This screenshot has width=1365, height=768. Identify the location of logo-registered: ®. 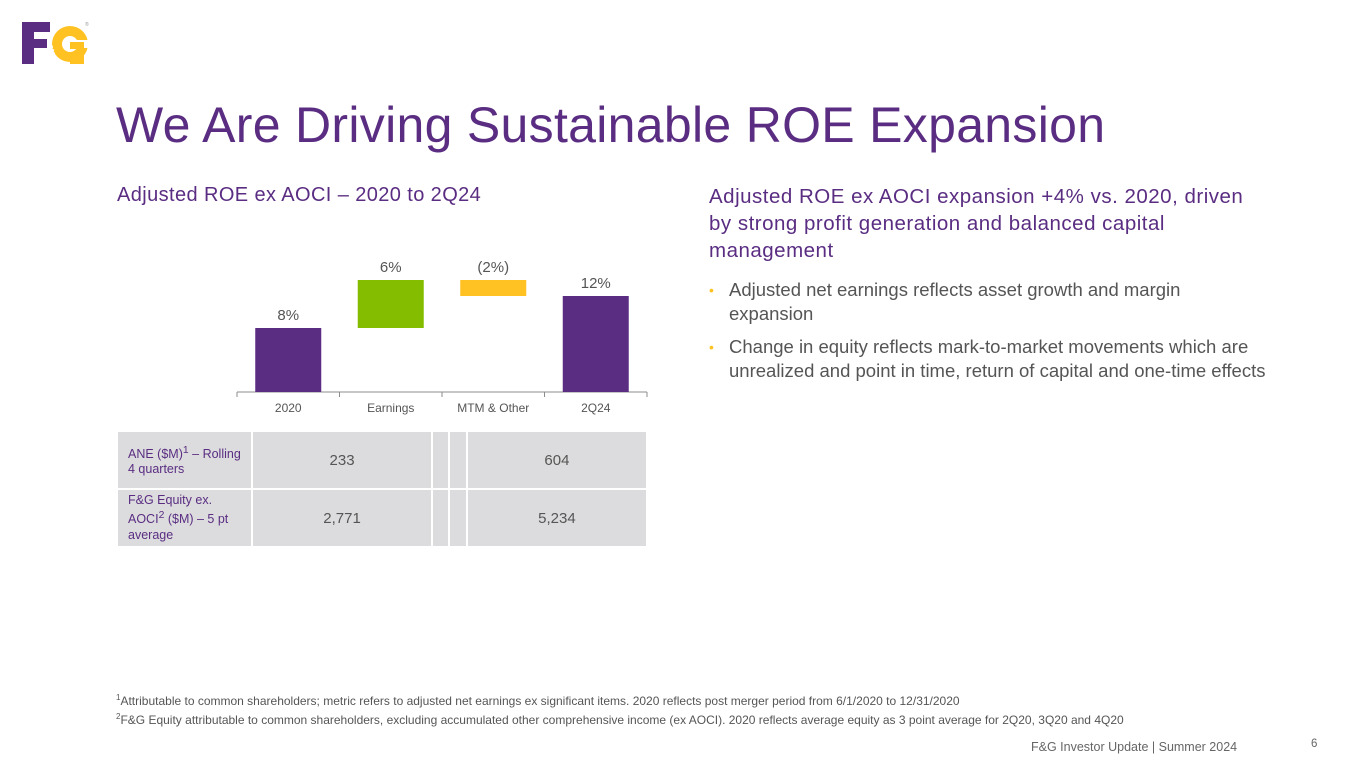
(87, 24).